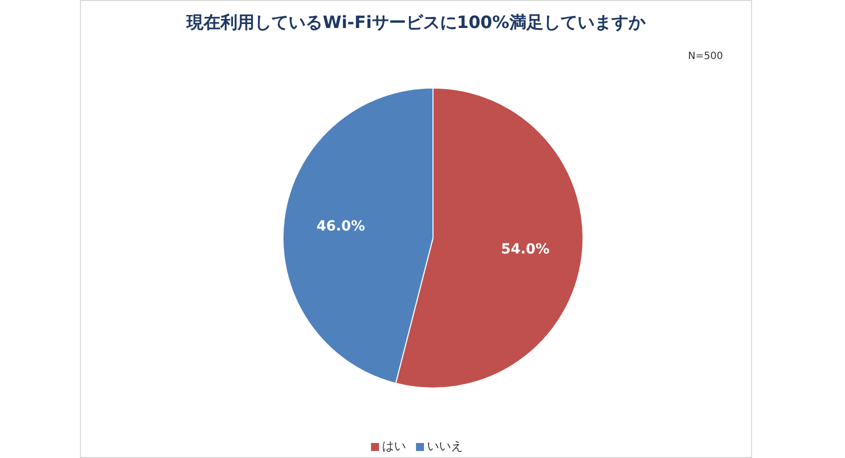 The width and height of the screenshot is (845, 458). What do you see at coordinates (705, 56) in the screenshot?
I see `text: N=500` at bounding box center [705, 56].